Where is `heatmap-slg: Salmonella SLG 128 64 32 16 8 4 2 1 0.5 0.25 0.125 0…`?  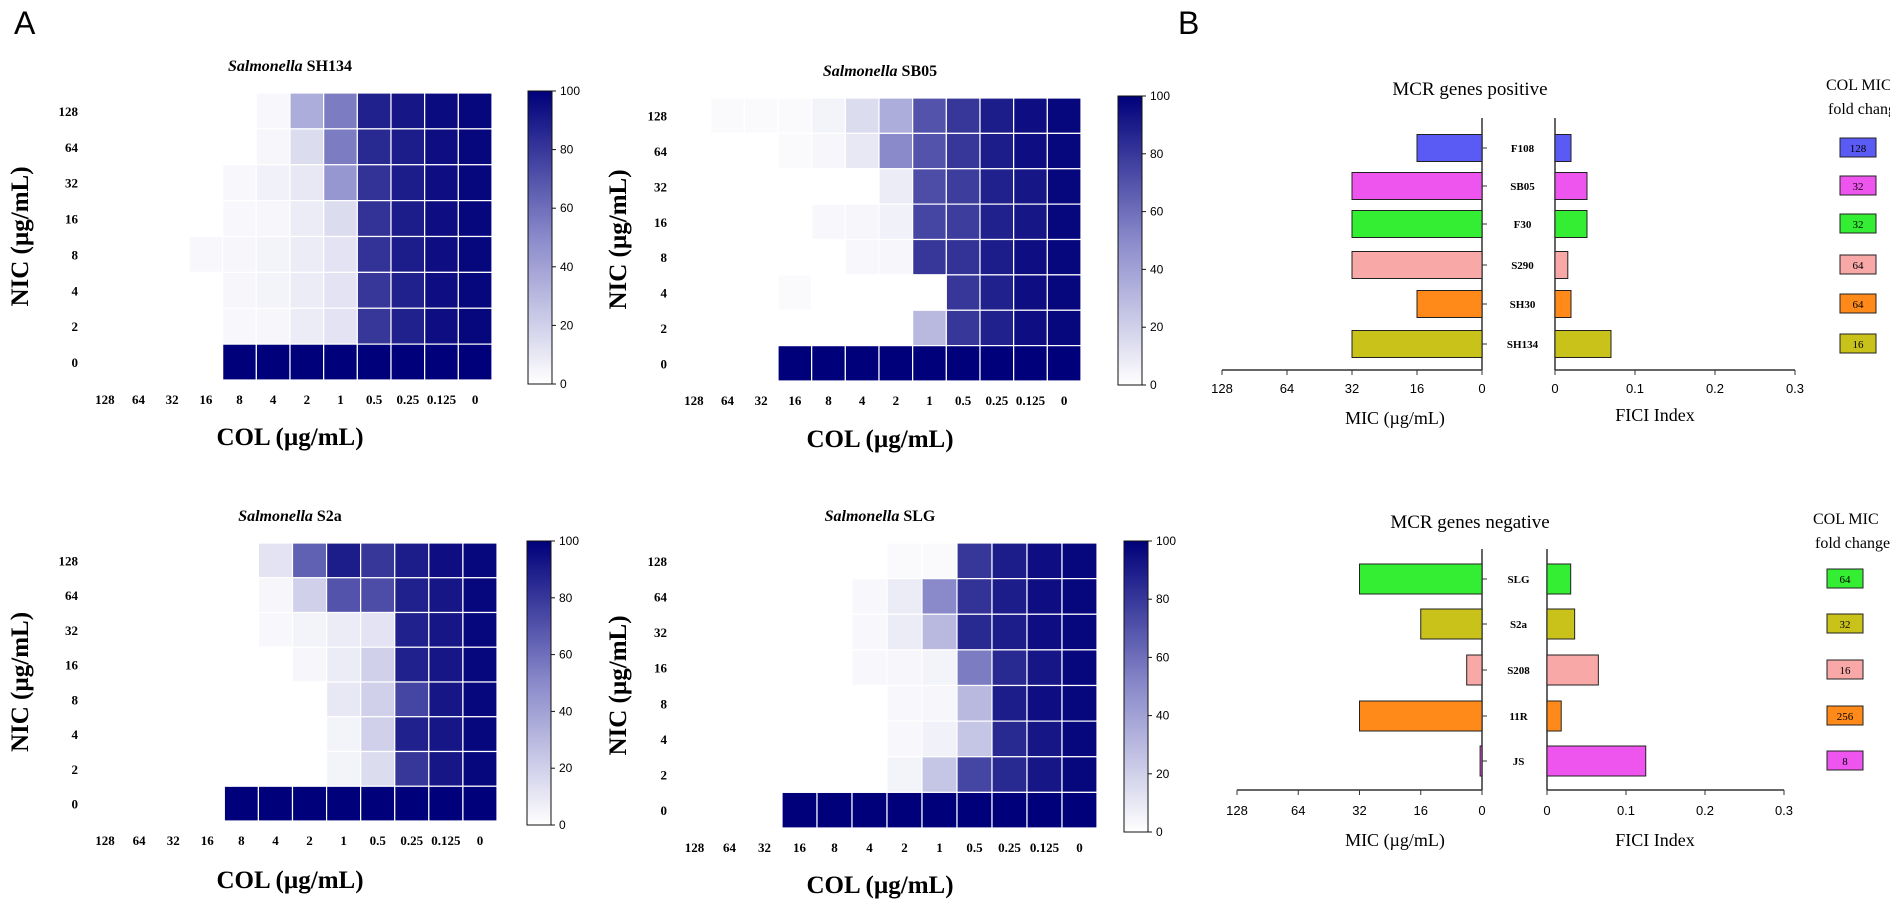
heatmap-slg: Salmonella SLG 128 64 32 16 8 4 2 1 0.5 0.25 0.125 0… is located at coordinates (890, 703).